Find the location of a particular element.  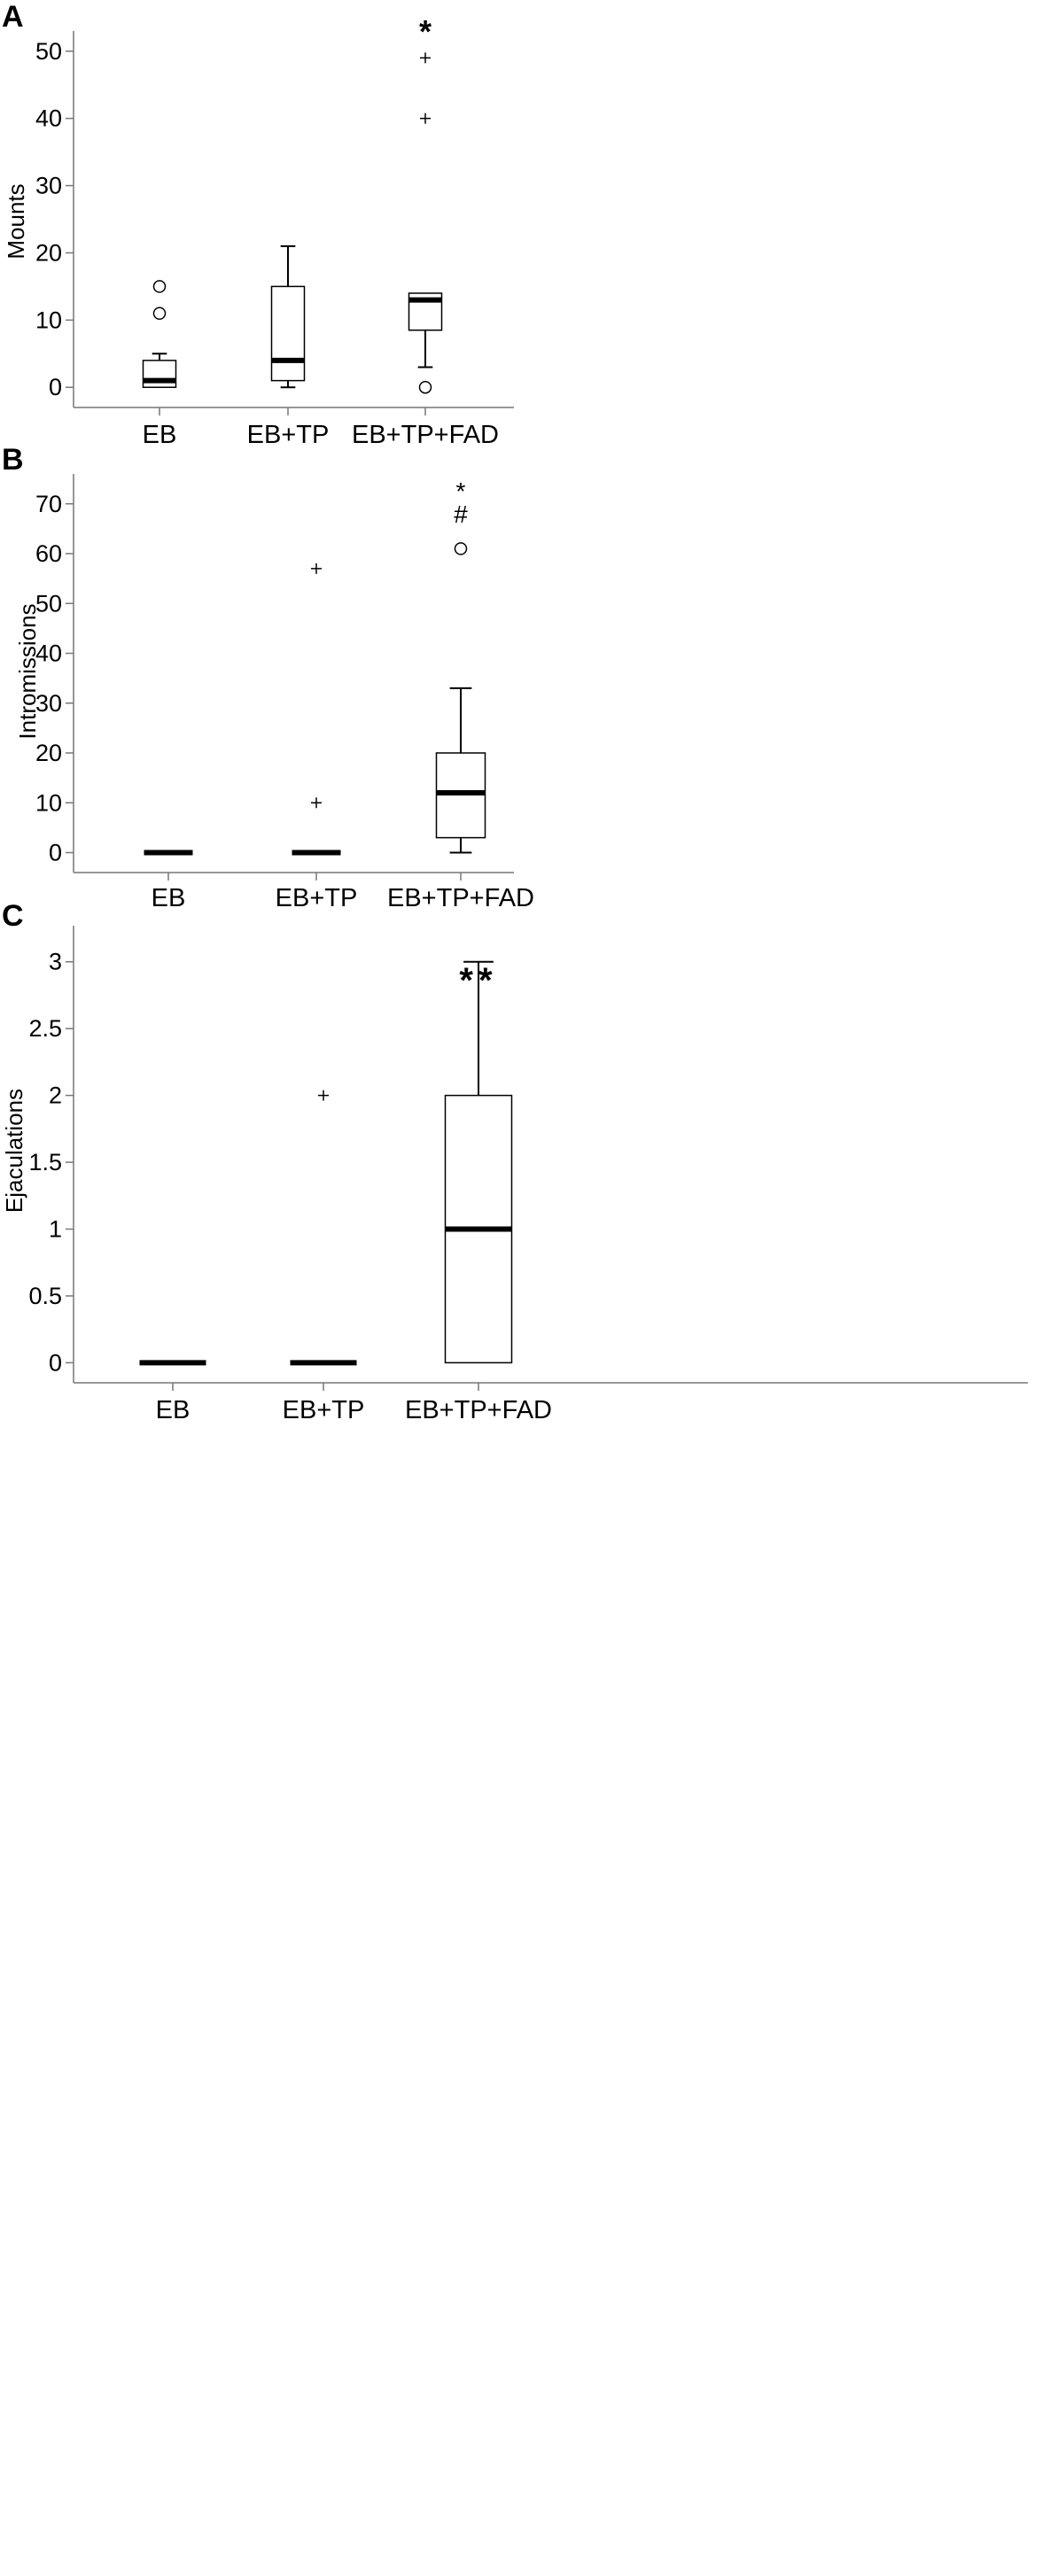

y-tick-label: 1 is located at coordinates (55, 1228).